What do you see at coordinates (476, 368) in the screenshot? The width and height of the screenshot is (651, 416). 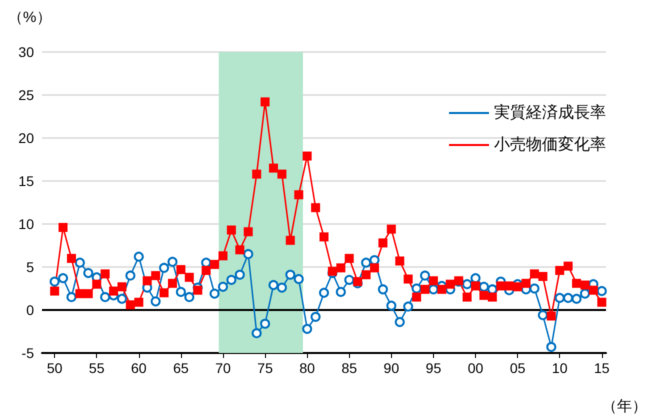 I see `x-tick-label: 00` at bounding box center [476, 368].